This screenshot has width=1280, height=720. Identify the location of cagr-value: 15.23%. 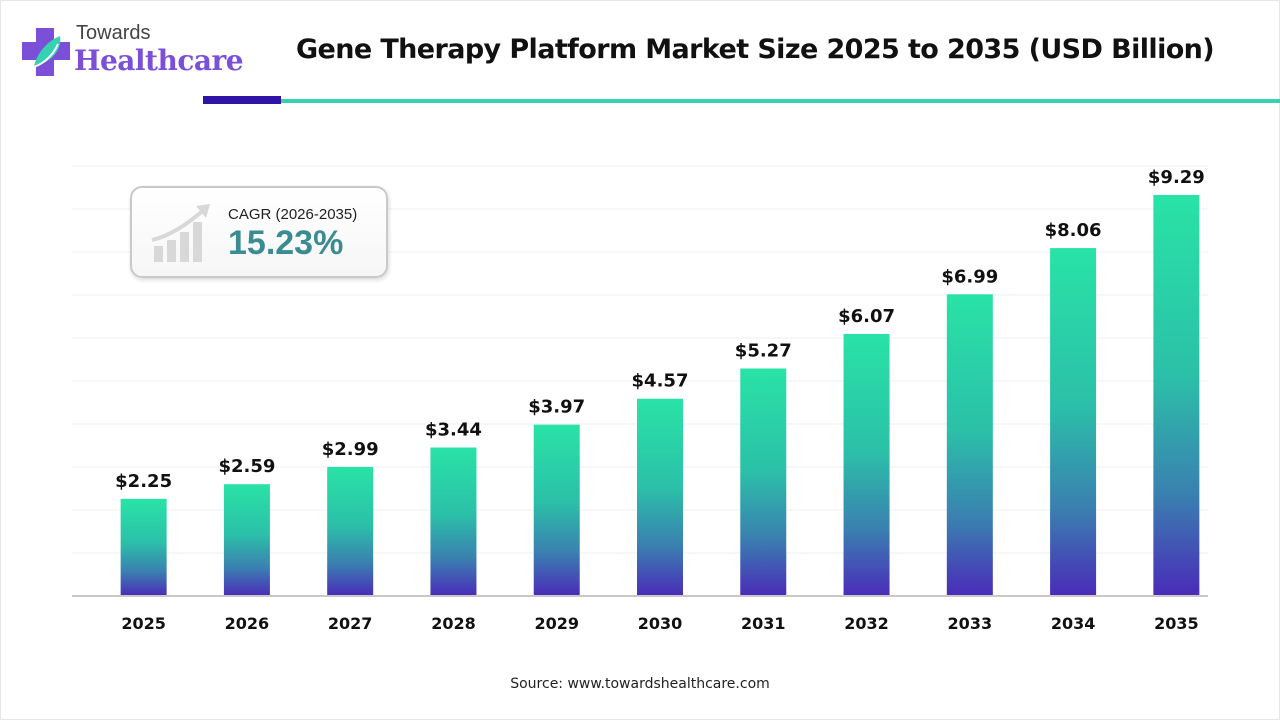
(286, 243).